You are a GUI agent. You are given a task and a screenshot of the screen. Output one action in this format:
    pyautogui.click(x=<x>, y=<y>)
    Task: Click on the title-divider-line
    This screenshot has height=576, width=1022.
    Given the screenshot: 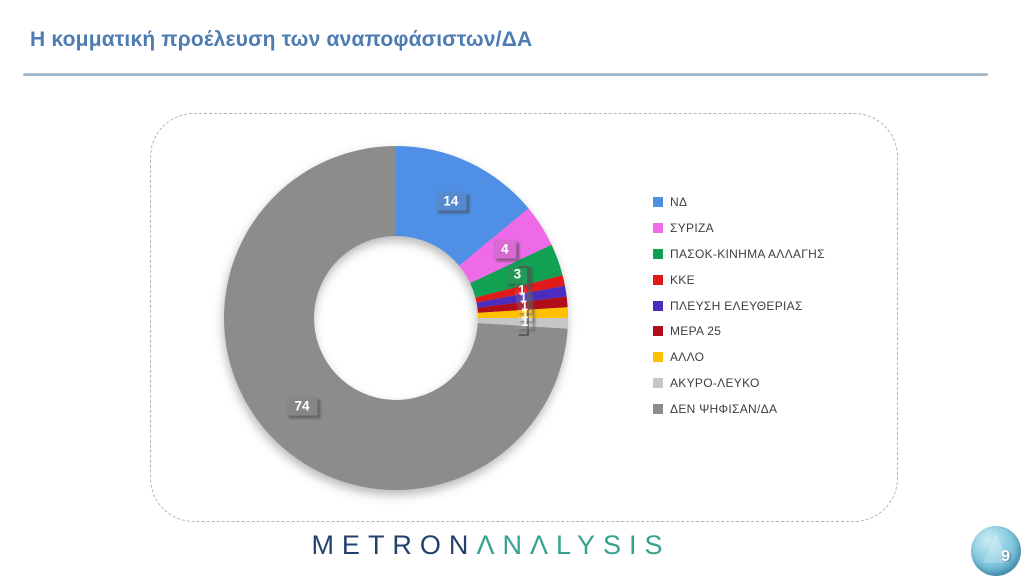 What is the action you would take?
    pyautogui.click(x=505, y=74)
    